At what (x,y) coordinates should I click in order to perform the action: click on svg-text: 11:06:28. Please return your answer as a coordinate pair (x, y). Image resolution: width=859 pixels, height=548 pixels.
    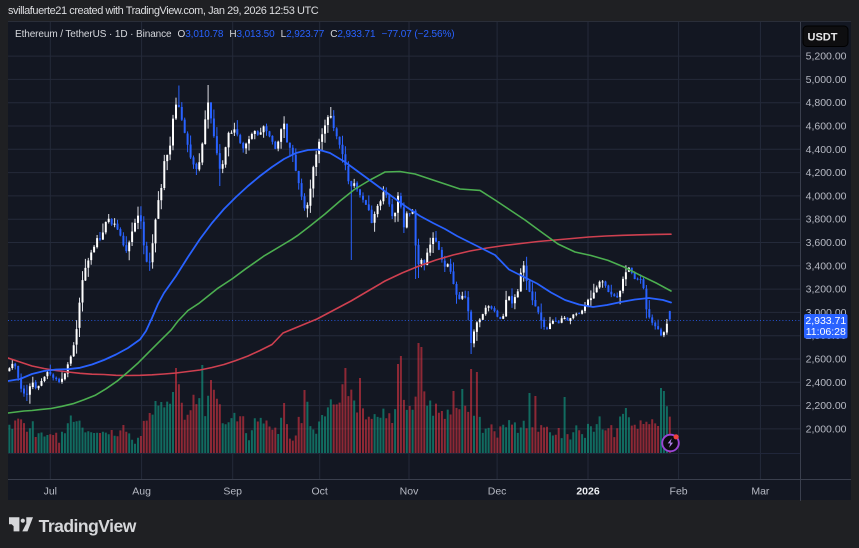
    Looking at the image, I should click on (826, 332).